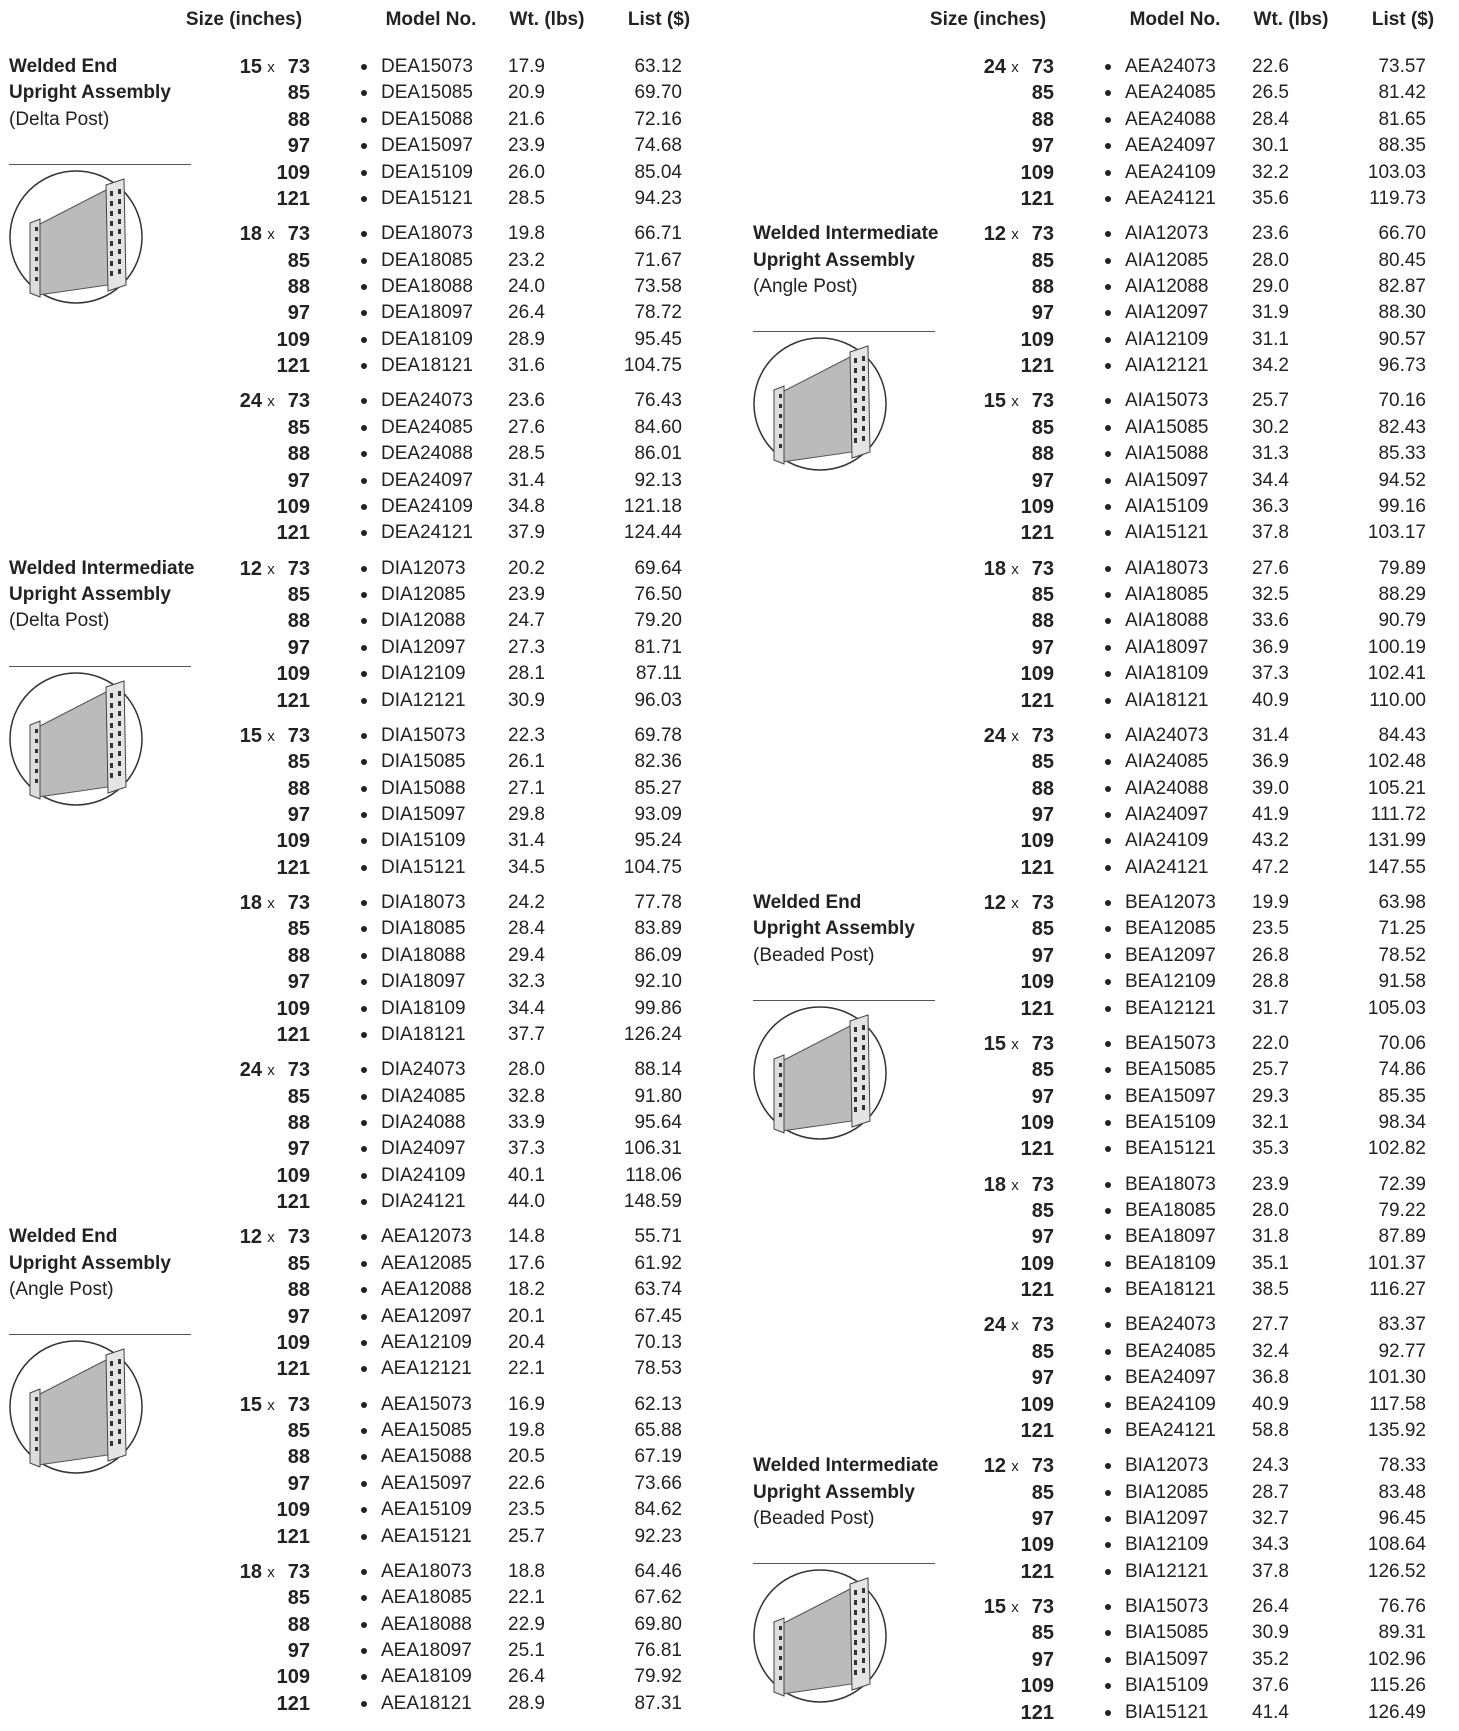 The image size is (1459, 1731). Describe the element at coordinates (658, 1536) in the screenshot. I see `list-price: 92.23` at that location.